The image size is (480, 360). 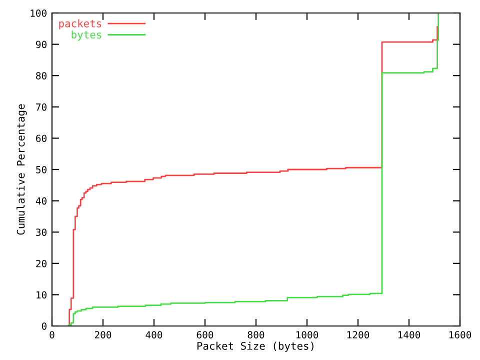 What do you see at coordinates (255, 347) in the screenshot?
I see `x-axis-title: Packet Size (bytes)` at bounding box center [255, 347].